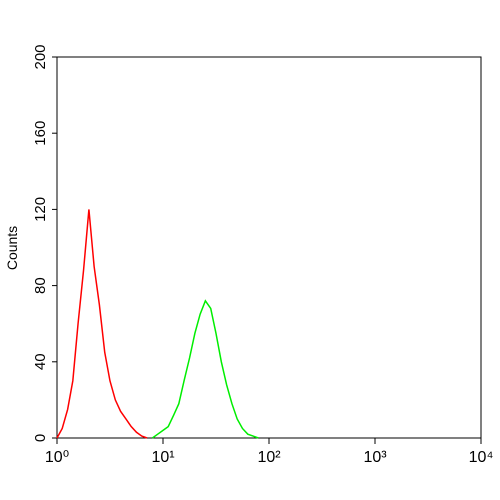 This screenshot has height=500, width=500. I want to click on y-tick-label: 200, so click(40, 56).